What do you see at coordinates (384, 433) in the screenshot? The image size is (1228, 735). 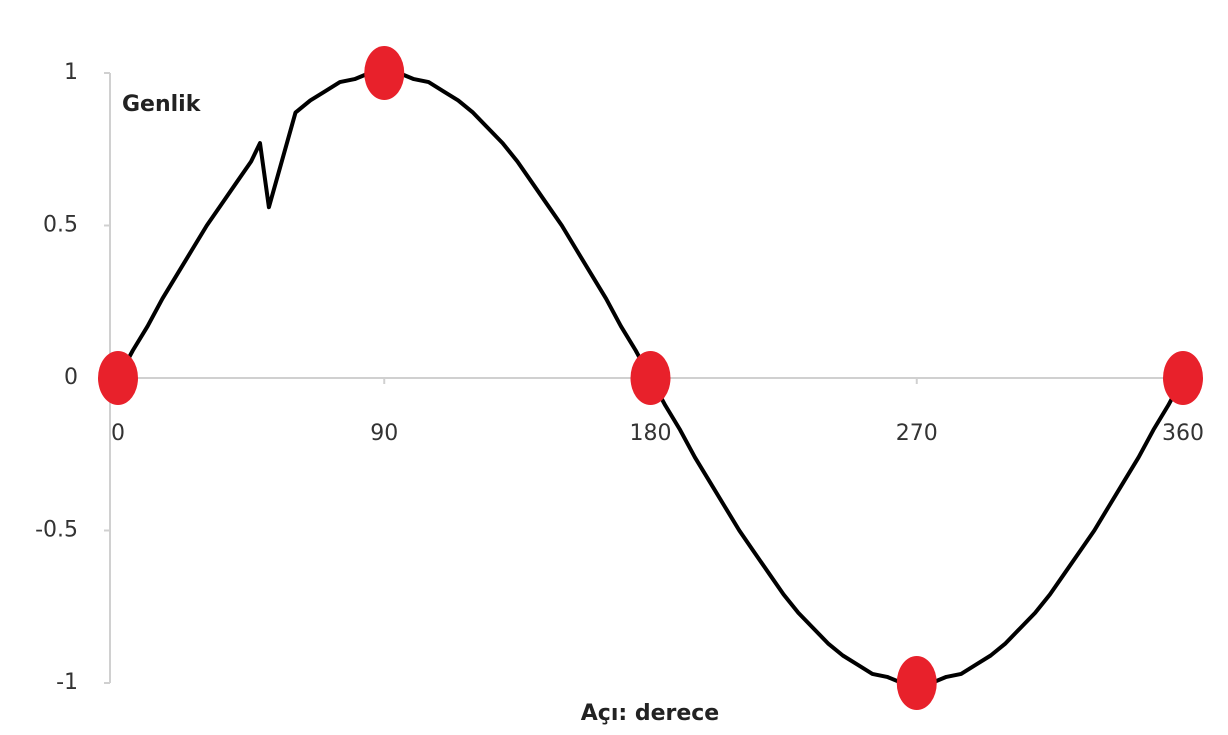 I see `x-tick-label: 90` at bounding box center [384, 433].